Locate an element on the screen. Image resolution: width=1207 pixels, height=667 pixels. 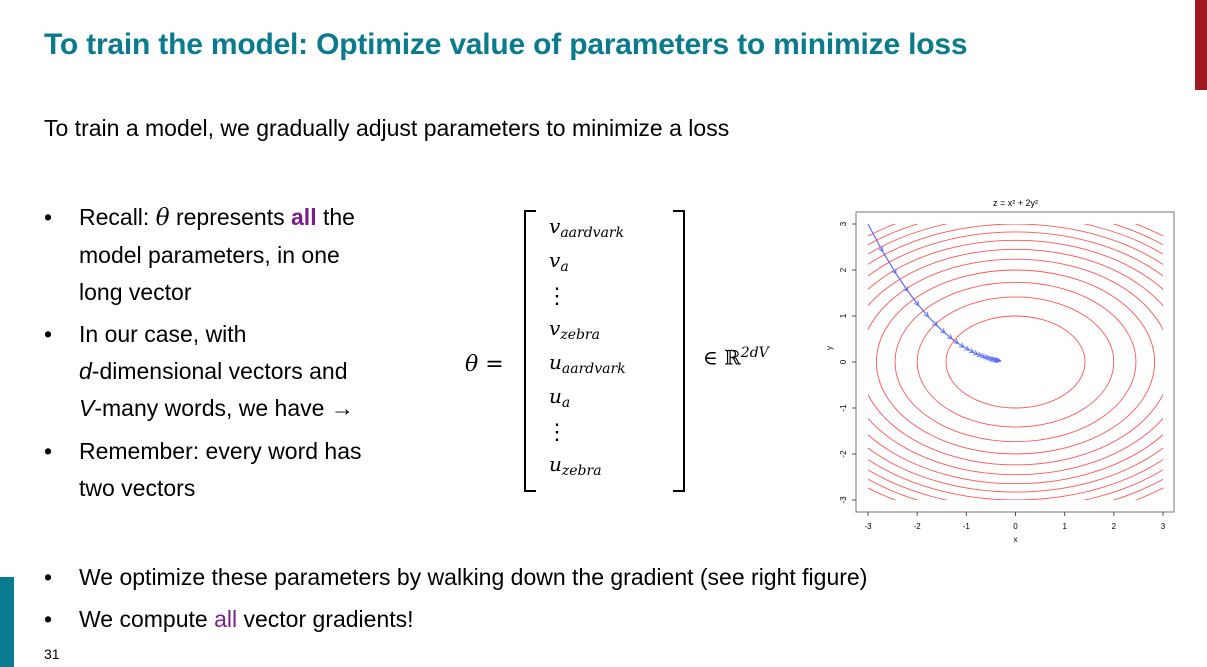
vector-entry: ua is located at coordinates (559, 399).